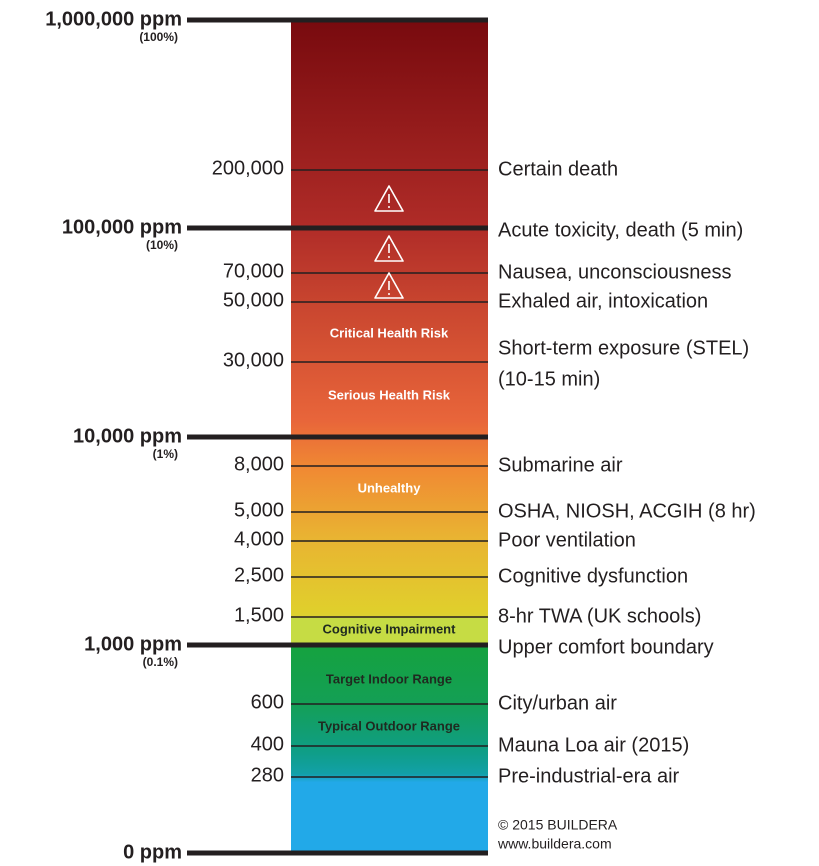 The height and width of the screenshot is (866, 819). Describe the element at coordinates (627, 511) in the screenshot. I see `level-description: OSHA, NIOSH, ACGIH (8 hr)` at that location.